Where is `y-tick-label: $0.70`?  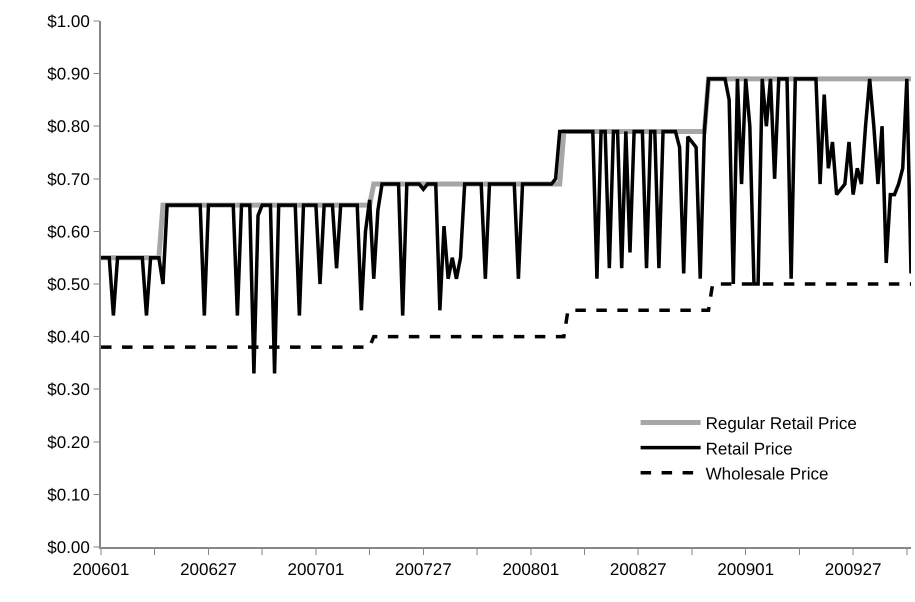 y-tick-label: $0.70 is located at coordinates (68, 179).